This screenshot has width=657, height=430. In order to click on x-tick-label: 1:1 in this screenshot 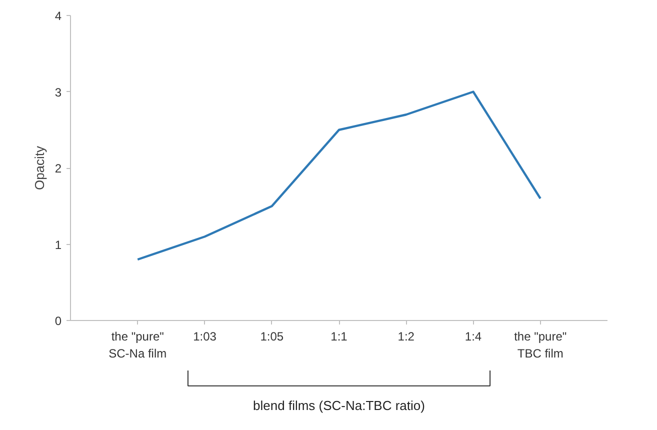, I will do `click(339, 337)`.